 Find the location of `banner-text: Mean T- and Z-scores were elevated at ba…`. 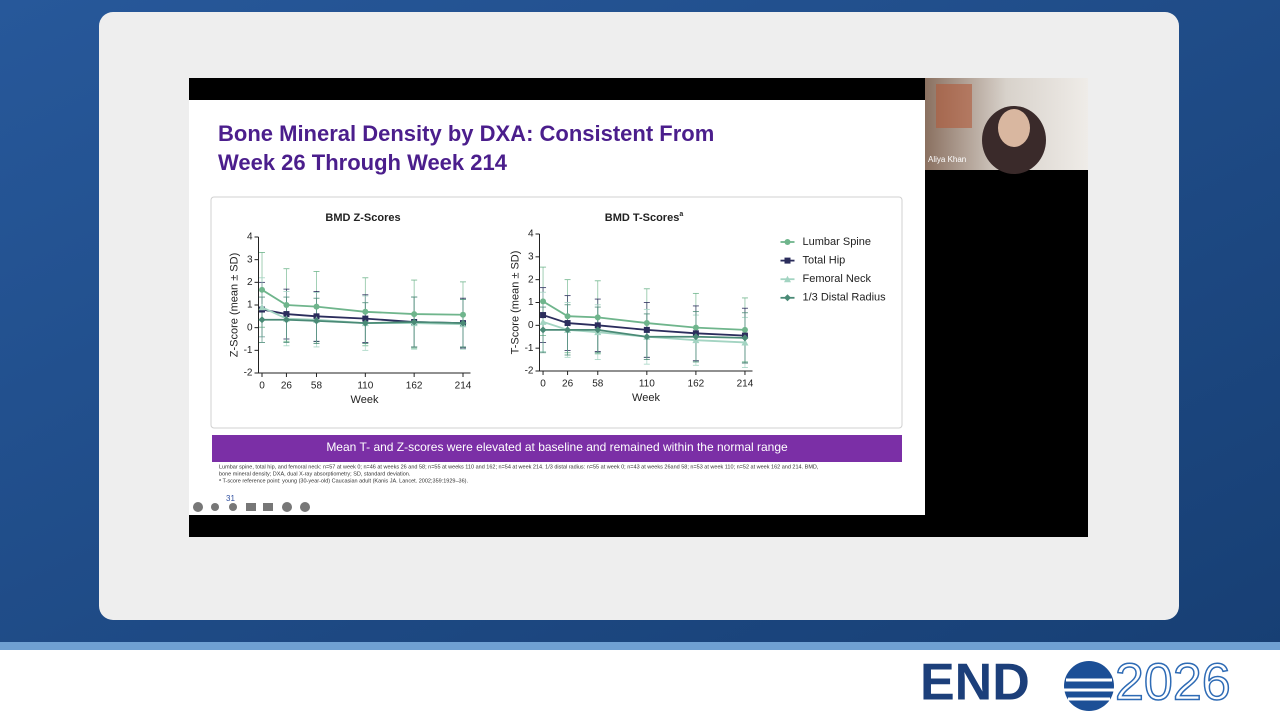

banner-text: Mean T- and Z-scores were elevated at ba… is located at coordinates (557, 447).